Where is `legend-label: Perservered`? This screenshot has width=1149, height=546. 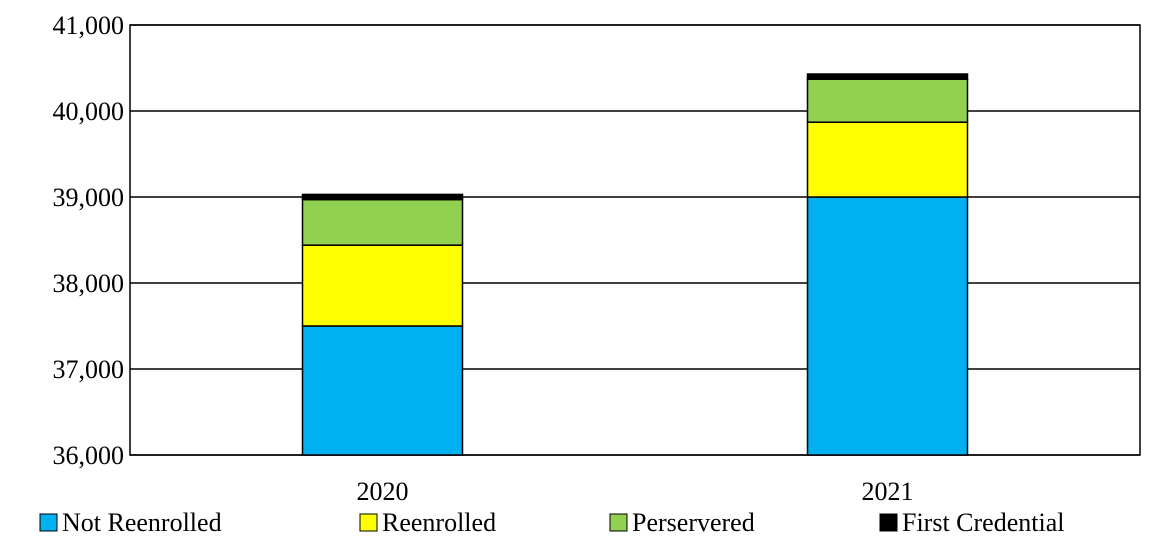 legend-label: Perservered is located at coordinates (693, 522).